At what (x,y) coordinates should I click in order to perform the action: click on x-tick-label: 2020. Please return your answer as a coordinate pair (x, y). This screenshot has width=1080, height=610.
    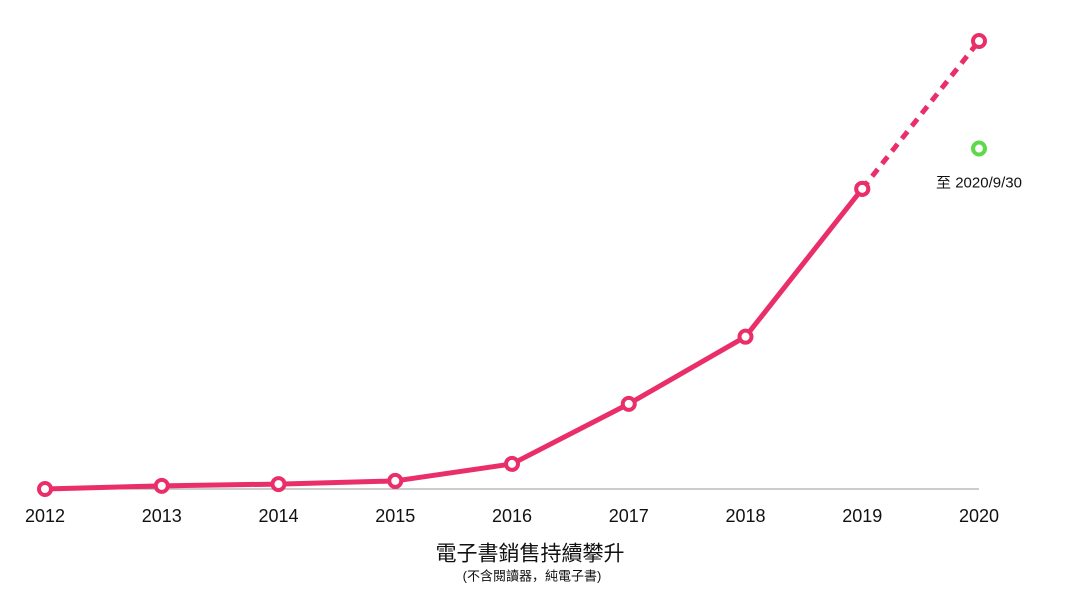
    Looking at the image, I should click on (979, 516).